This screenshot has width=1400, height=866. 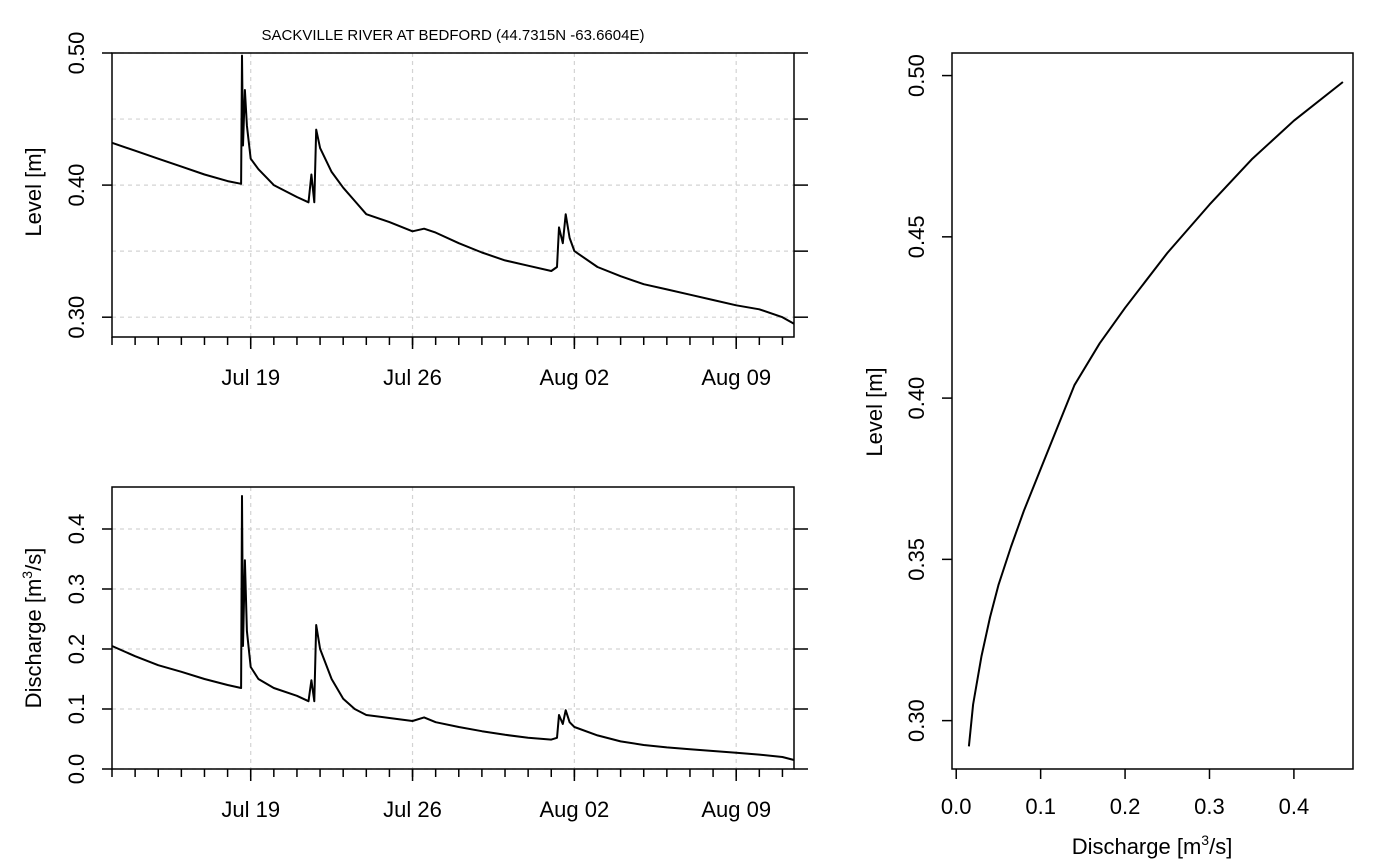 I want to click on rating-x-axis-label: Discharge [m3/s], so click(x=1152, y=845).